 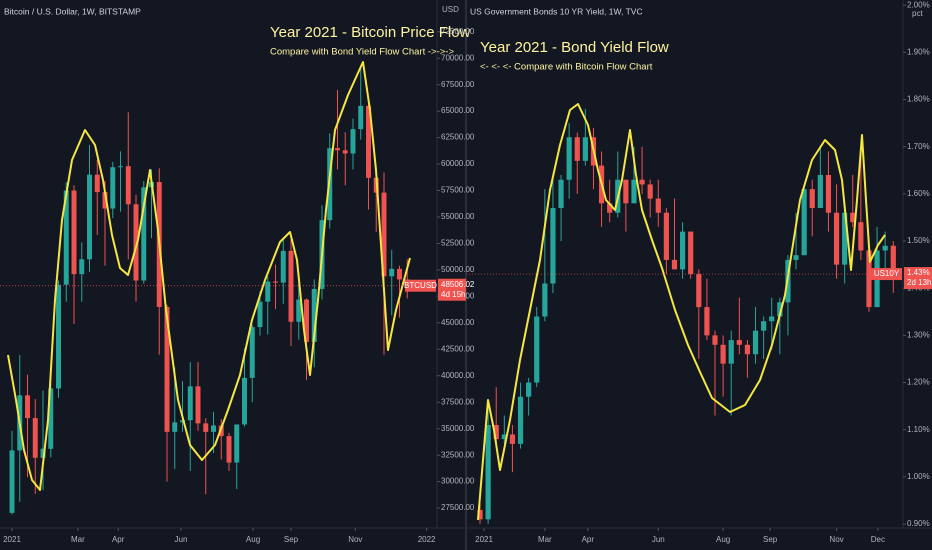 What do you see at coordinates (458, 216) in the screenshot?
I see `y-tick-label: 55000.00` at bounding box center [458, 216].